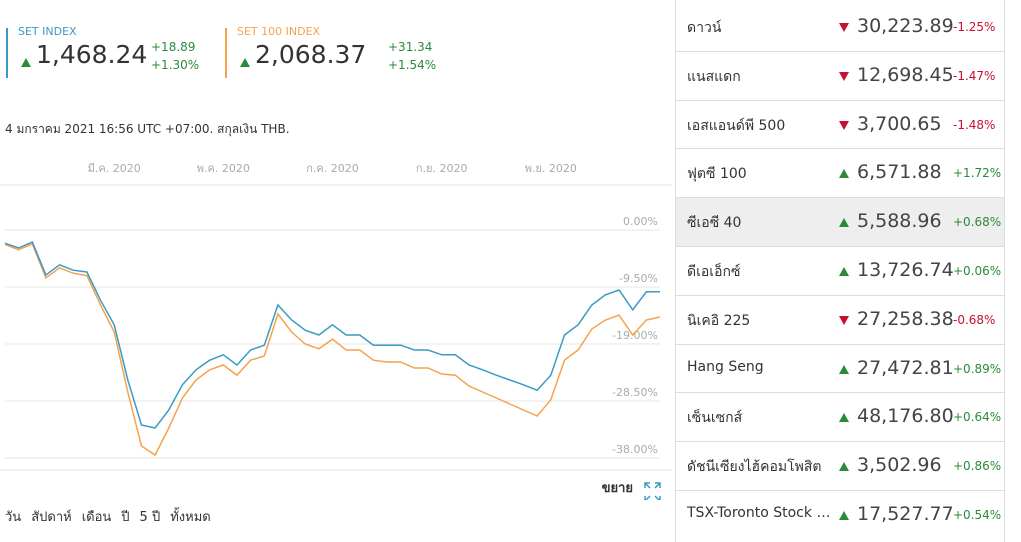  I want to click on y-tick-label: -9.50%, so click(638, 278).